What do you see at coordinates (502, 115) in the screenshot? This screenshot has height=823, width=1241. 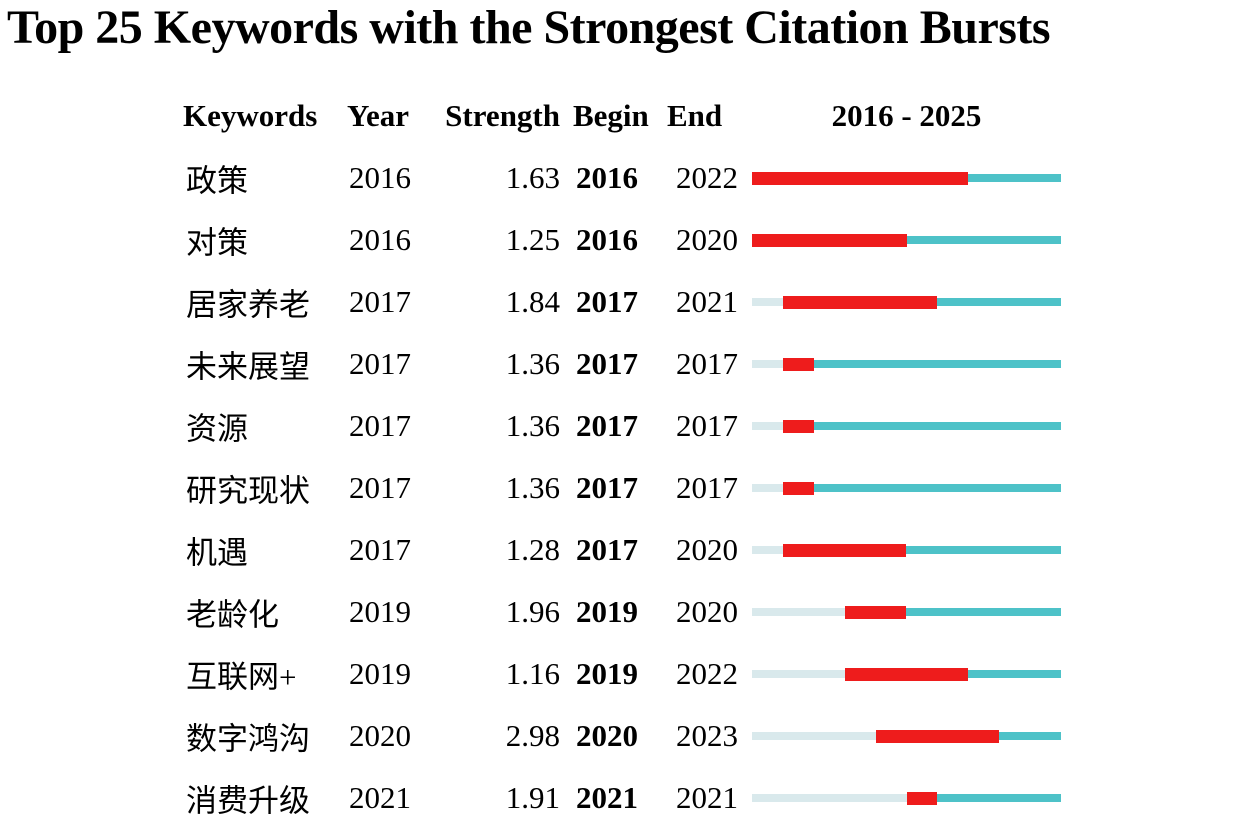 I see `column-header-strength: Strength` at bounding box center [502, 115].